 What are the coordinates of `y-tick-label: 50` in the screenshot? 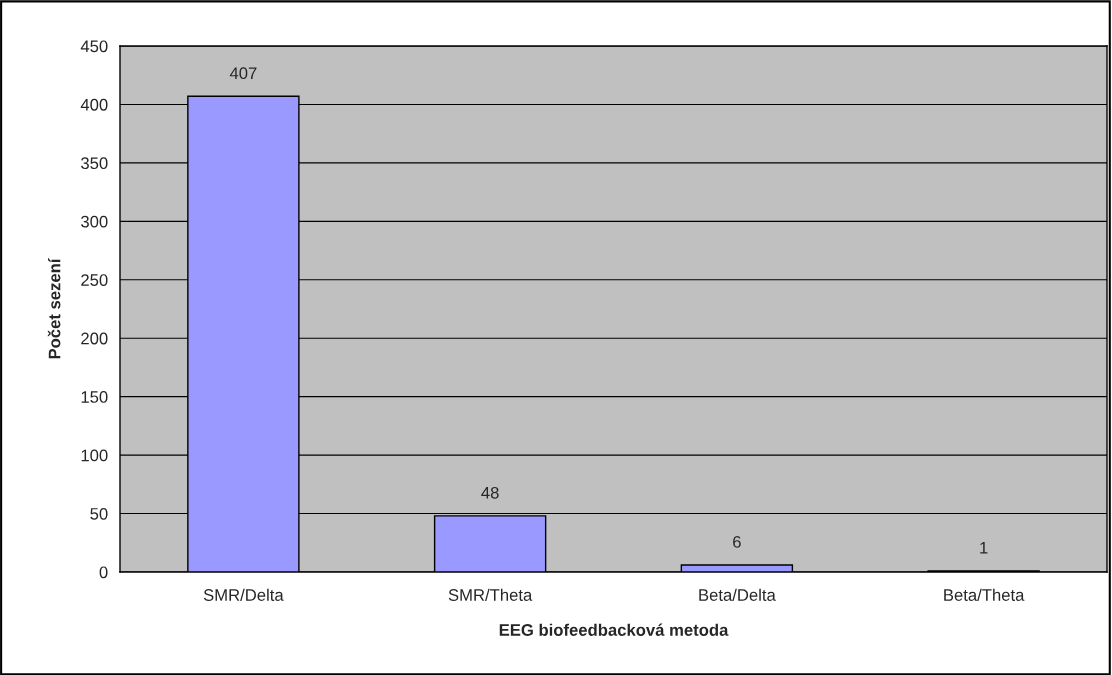 It's located at (99, 513).